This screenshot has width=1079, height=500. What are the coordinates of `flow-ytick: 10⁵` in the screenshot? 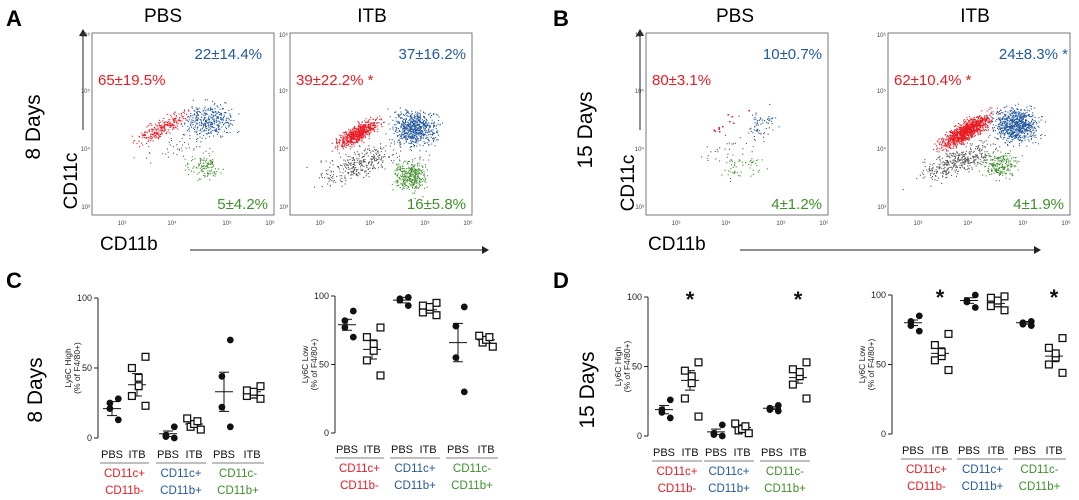 It's located at (640, 91).